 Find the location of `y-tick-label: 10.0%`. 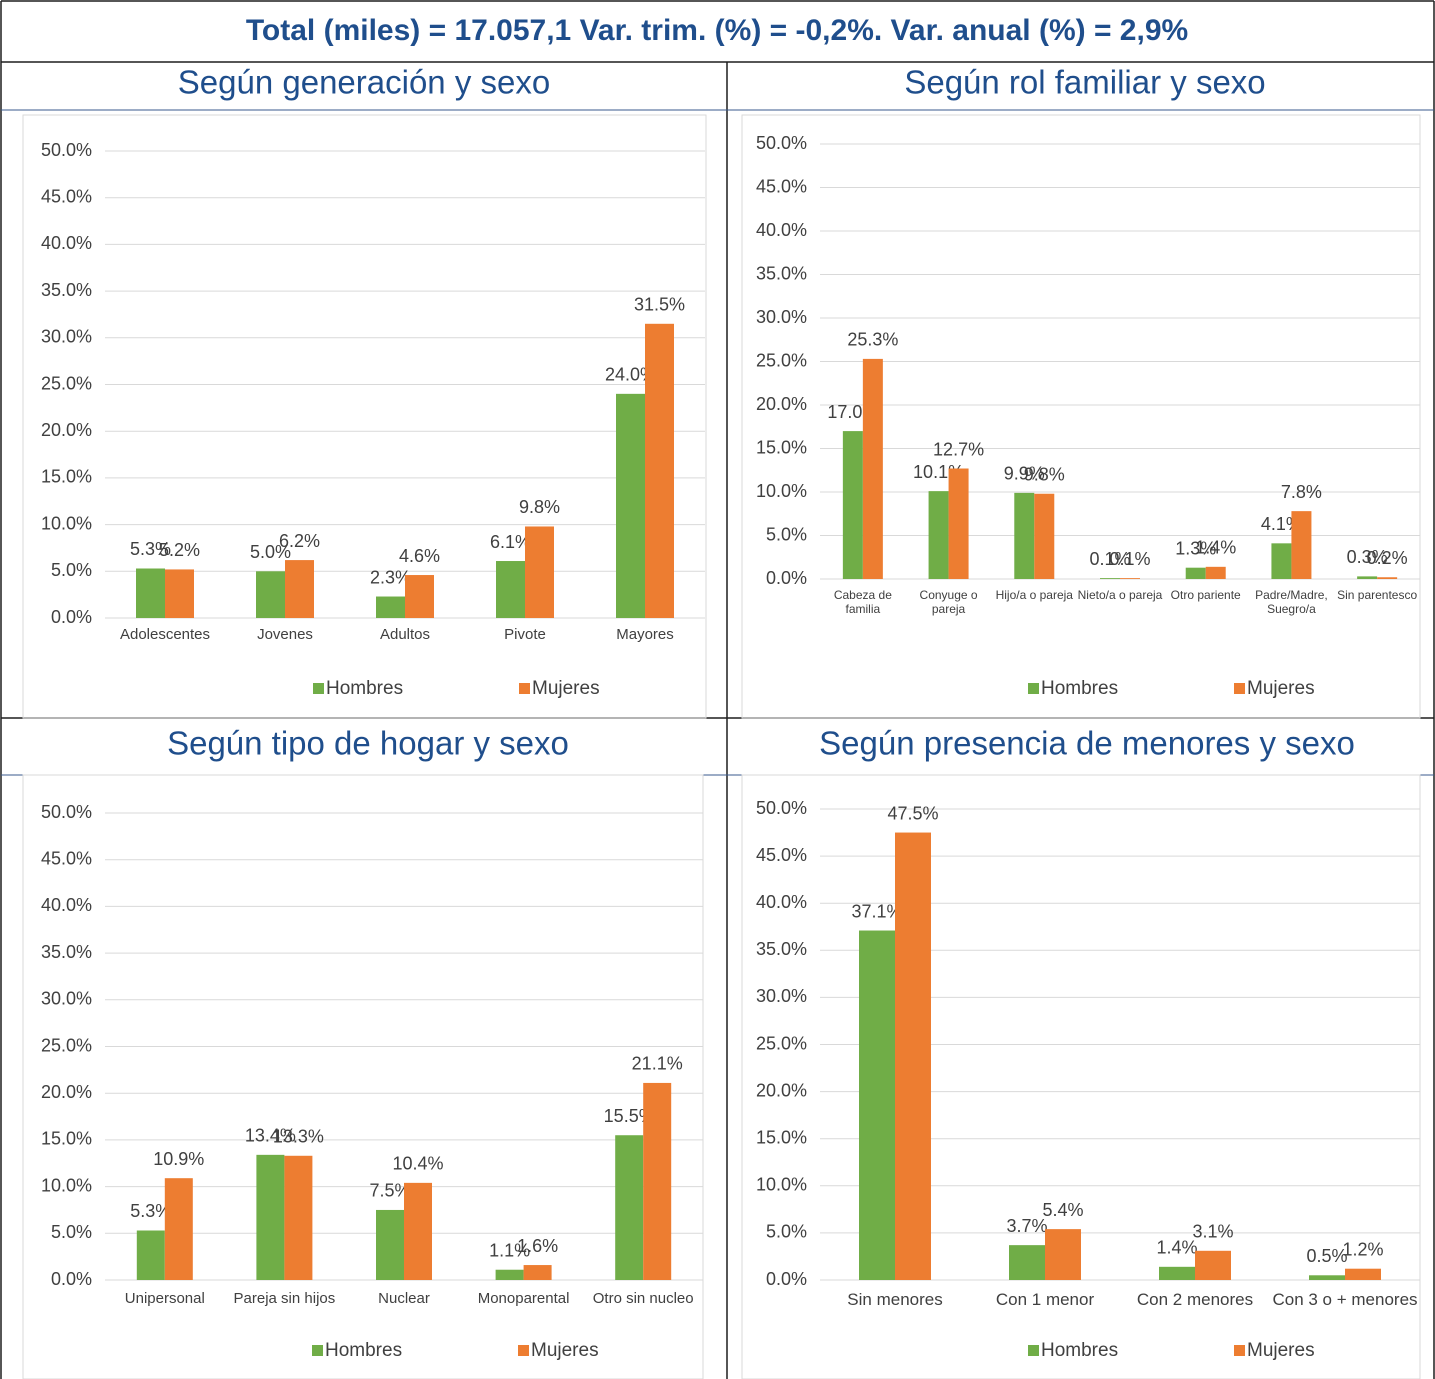

y-tick-label: 10.0% is located at coordinates (781, 491).